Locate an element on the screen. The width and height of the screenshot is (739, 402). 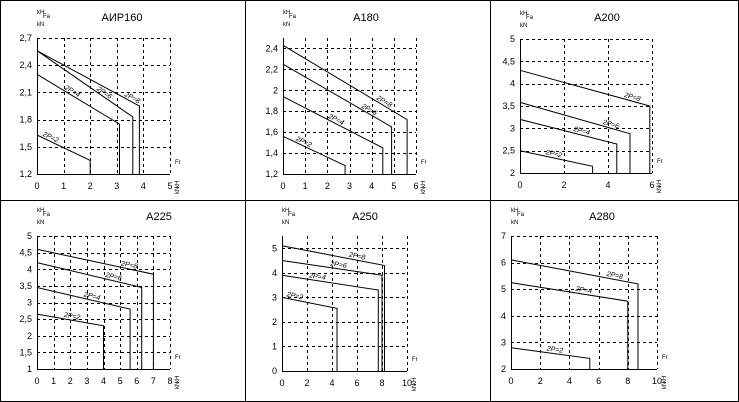
y-tick-label: 1,4 is located at coordinates (271, 153).